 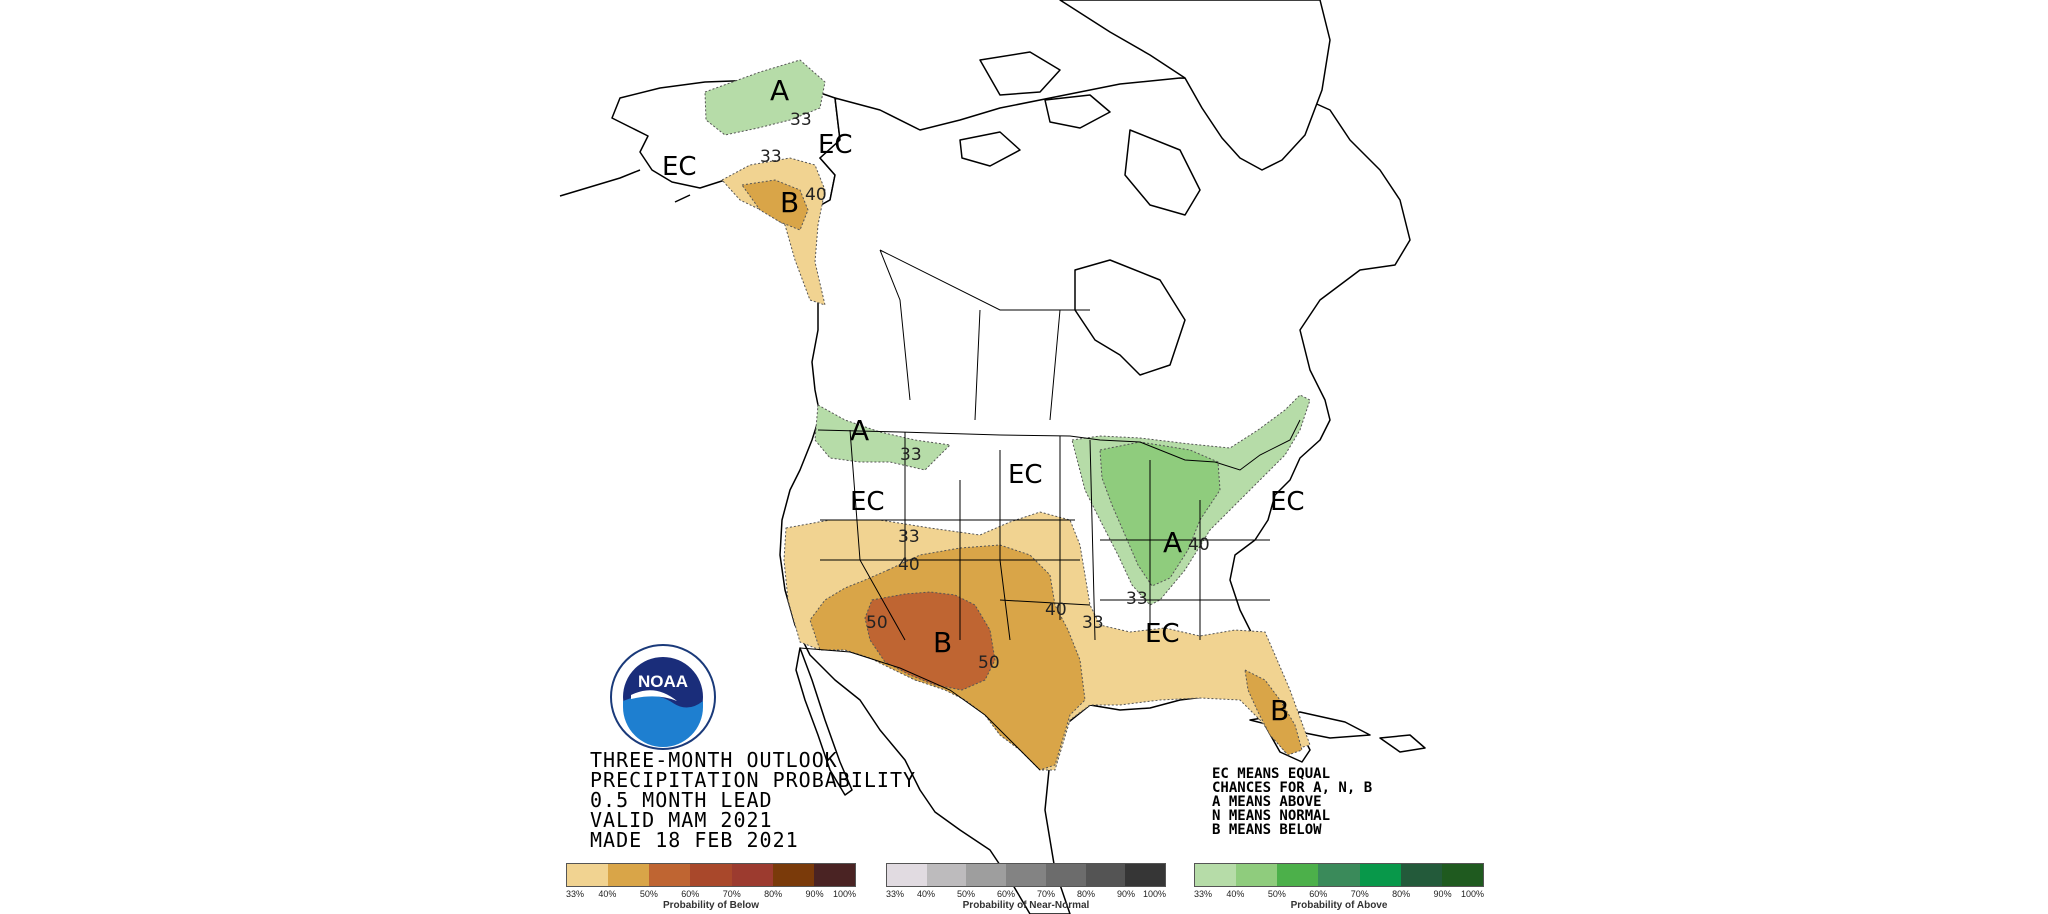 What do you see at coordinates (984, 335) in the screenshot?
I see `canadian-provinces` at bounding box center [984, 335].